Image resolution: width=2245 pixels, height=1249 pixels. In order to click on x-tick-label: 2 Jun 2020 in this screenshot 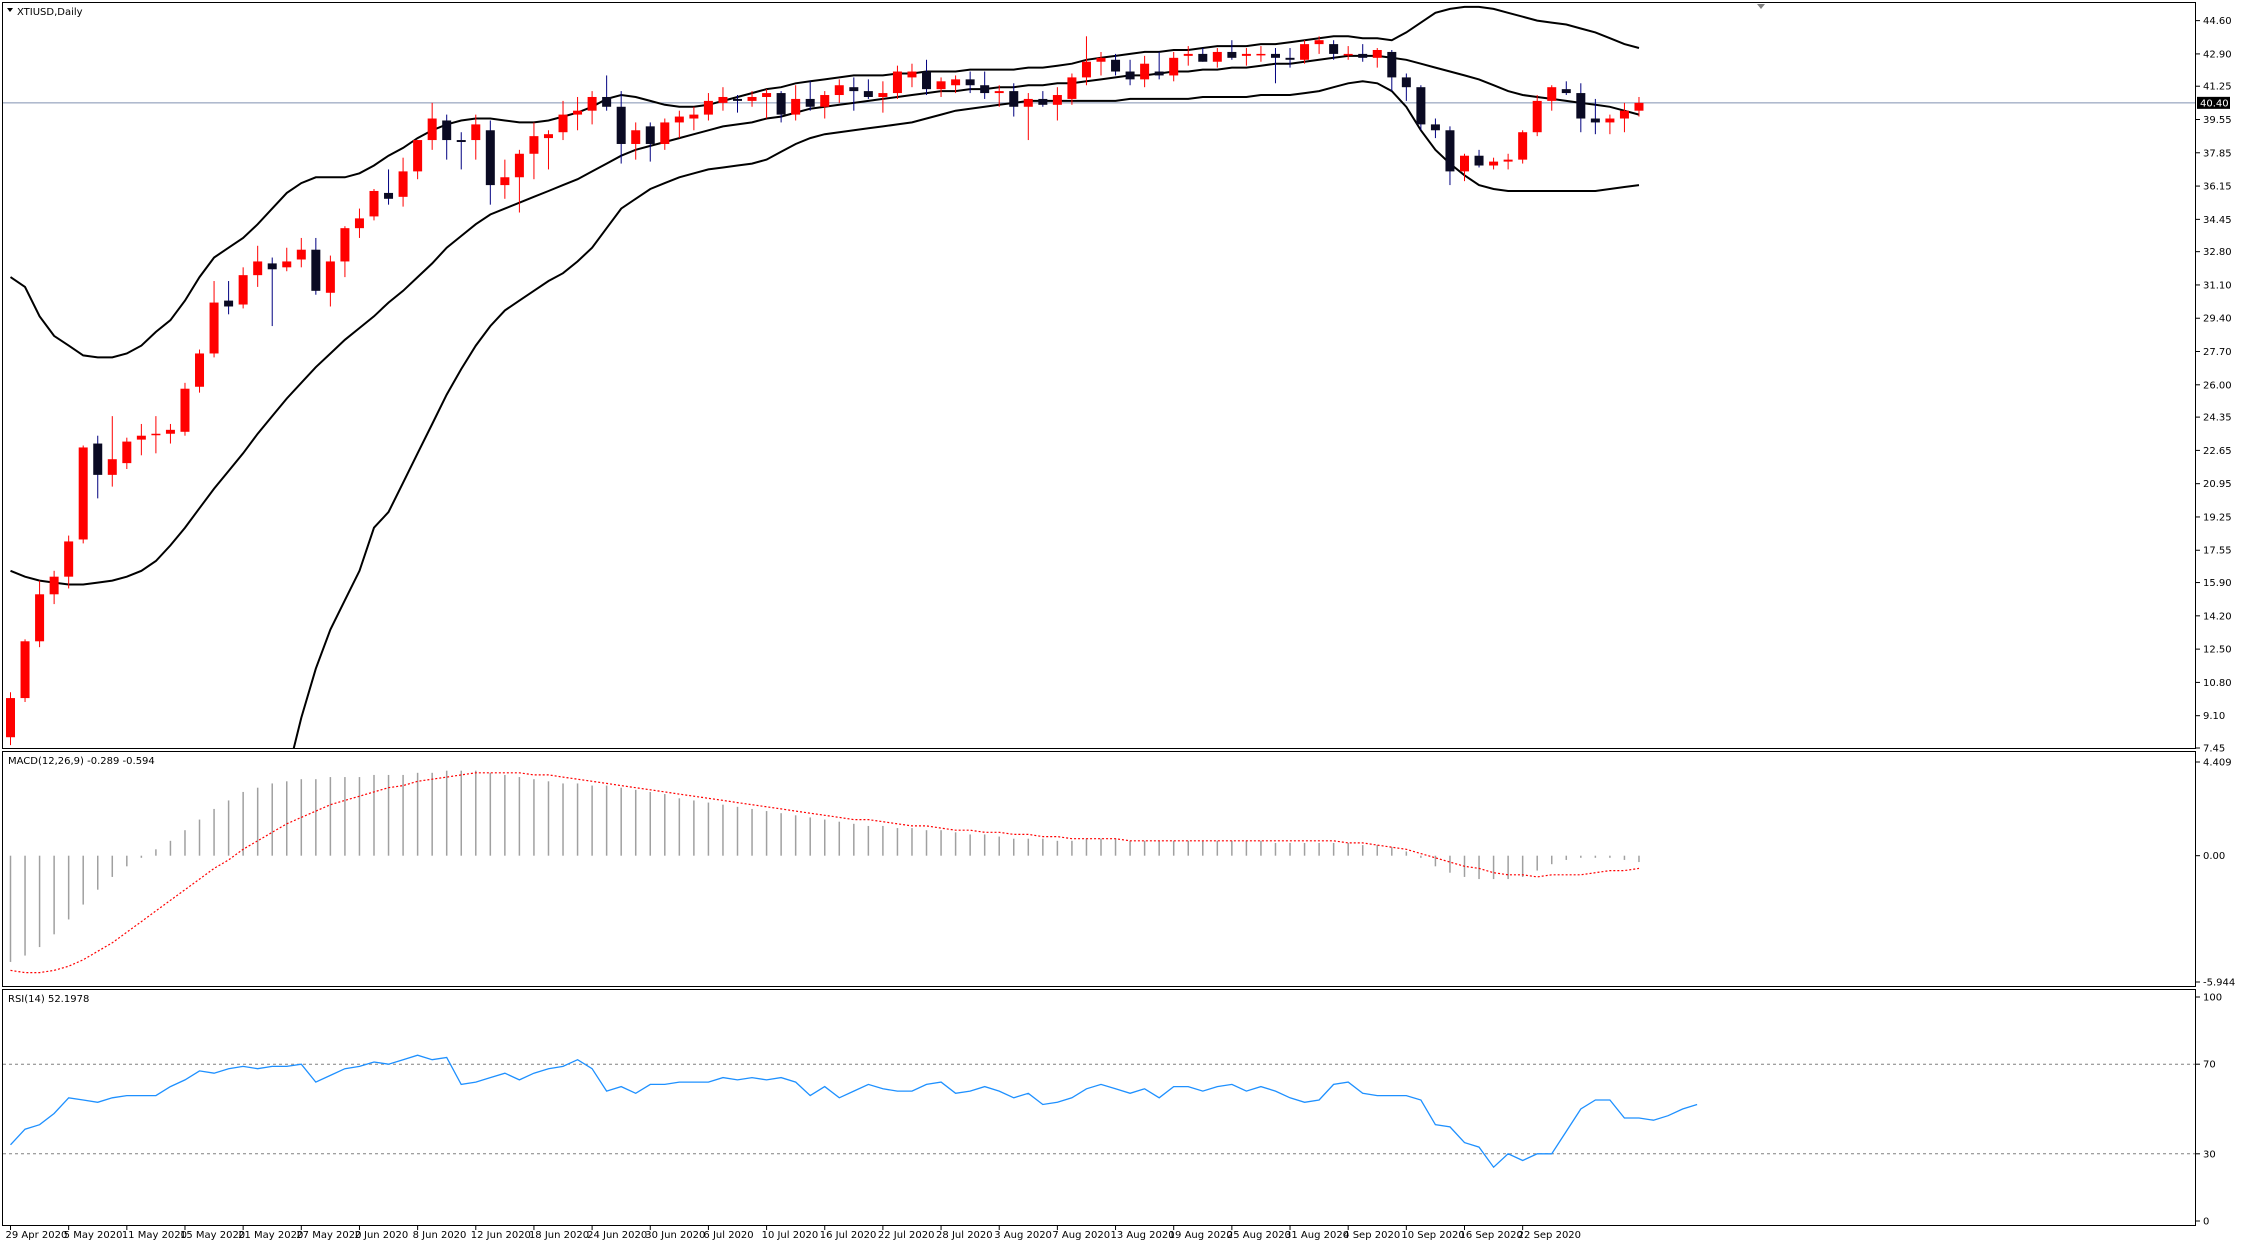, I will do `click(381, 1235)`.